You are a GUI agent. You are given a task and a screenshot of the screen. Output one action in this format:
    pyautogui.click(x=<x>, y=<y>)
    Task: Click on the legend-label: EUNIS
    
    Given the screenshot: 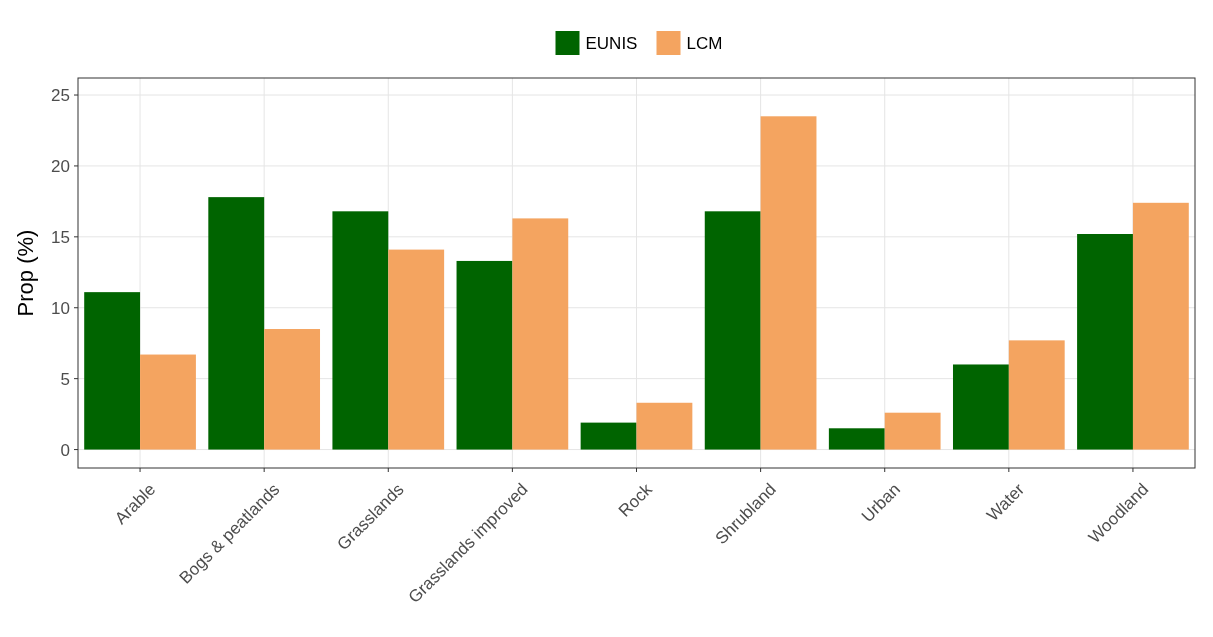 What is the action you would take?
    pyautogui.click(x=611, y=43)
    